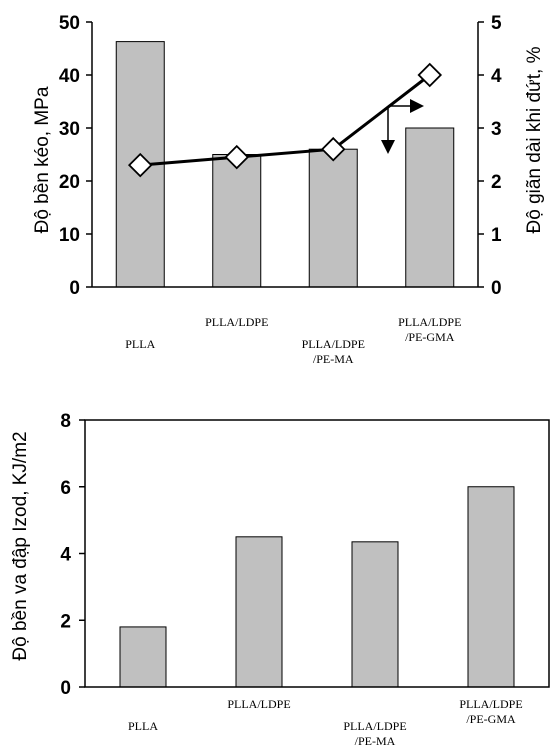 The height and width of the screenshot is (754, 554). I want to click on y-tick-label-right: 3, so click(496, 129).